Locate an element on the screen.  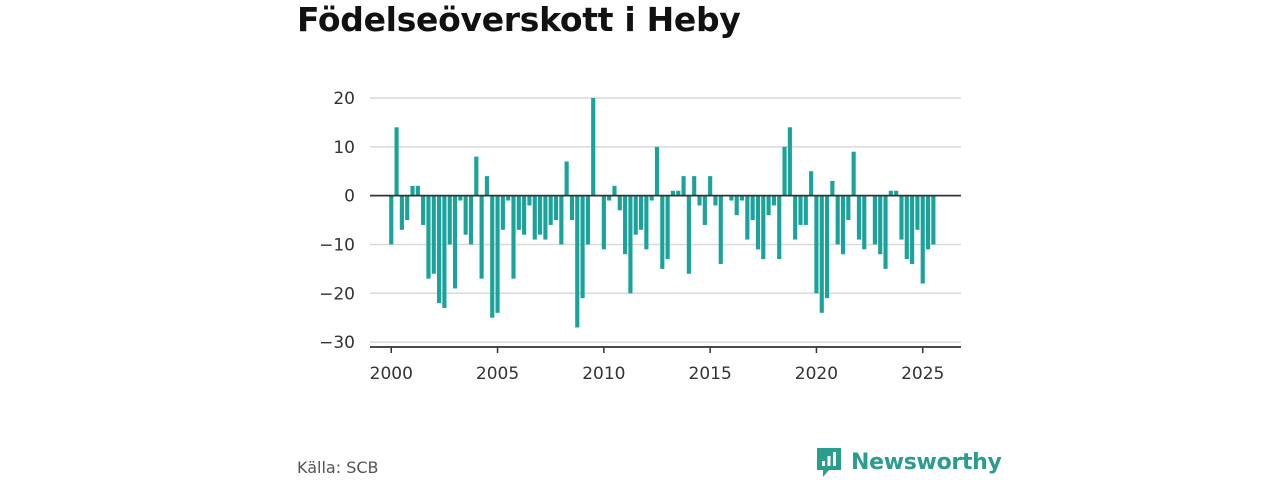
source-label: Källa: SCB is located at coordinates (338, 467).